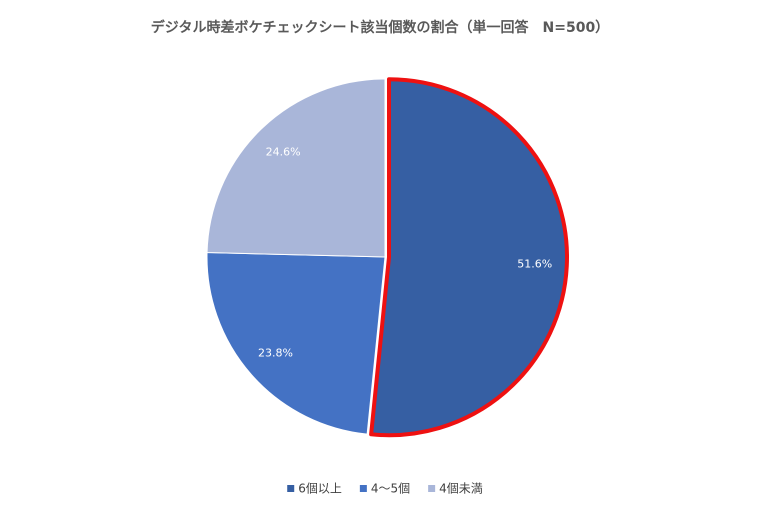 The height and width of the screenshot is (507, 770). Describe the element at coordinates (390, 489) in the screenshot. I see `legend-label: 4～5個` at that location.